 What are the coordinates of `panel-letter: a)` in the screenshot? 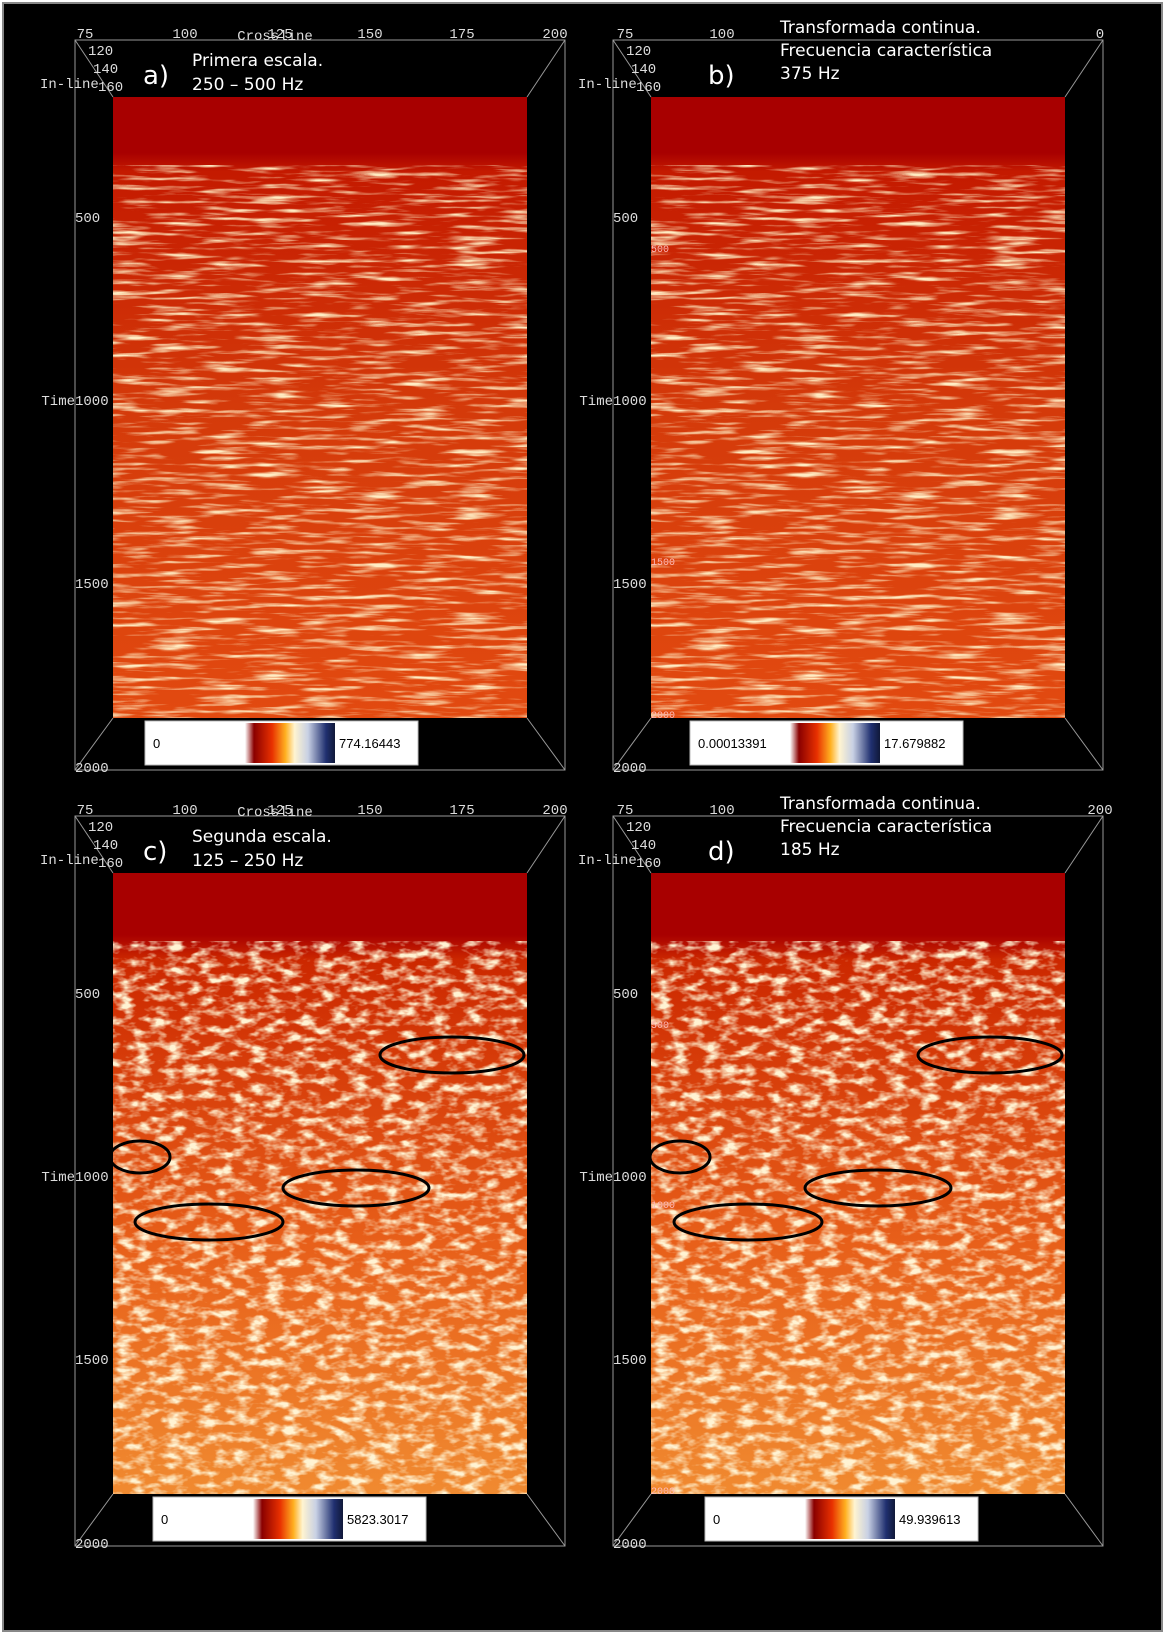 It's located at (156, 76).